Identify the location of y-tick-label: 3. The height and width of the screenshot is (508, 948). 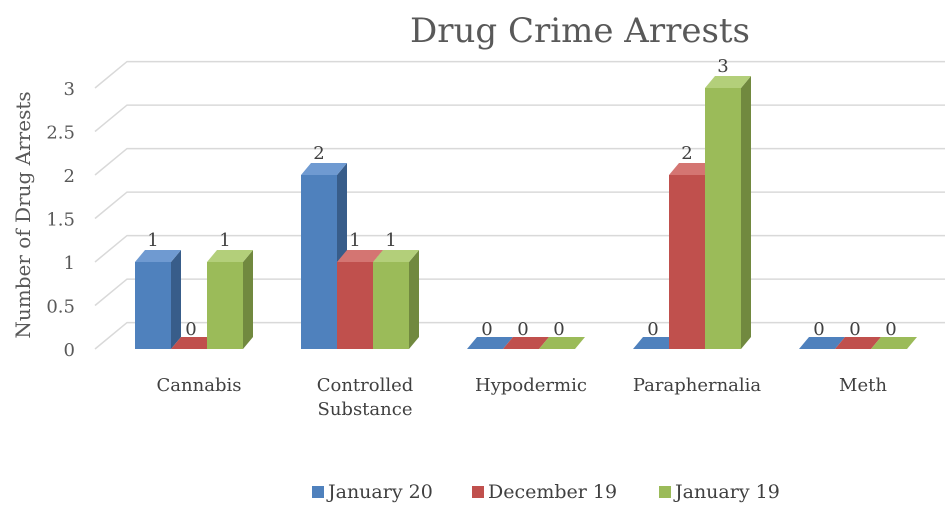
(69, 89).